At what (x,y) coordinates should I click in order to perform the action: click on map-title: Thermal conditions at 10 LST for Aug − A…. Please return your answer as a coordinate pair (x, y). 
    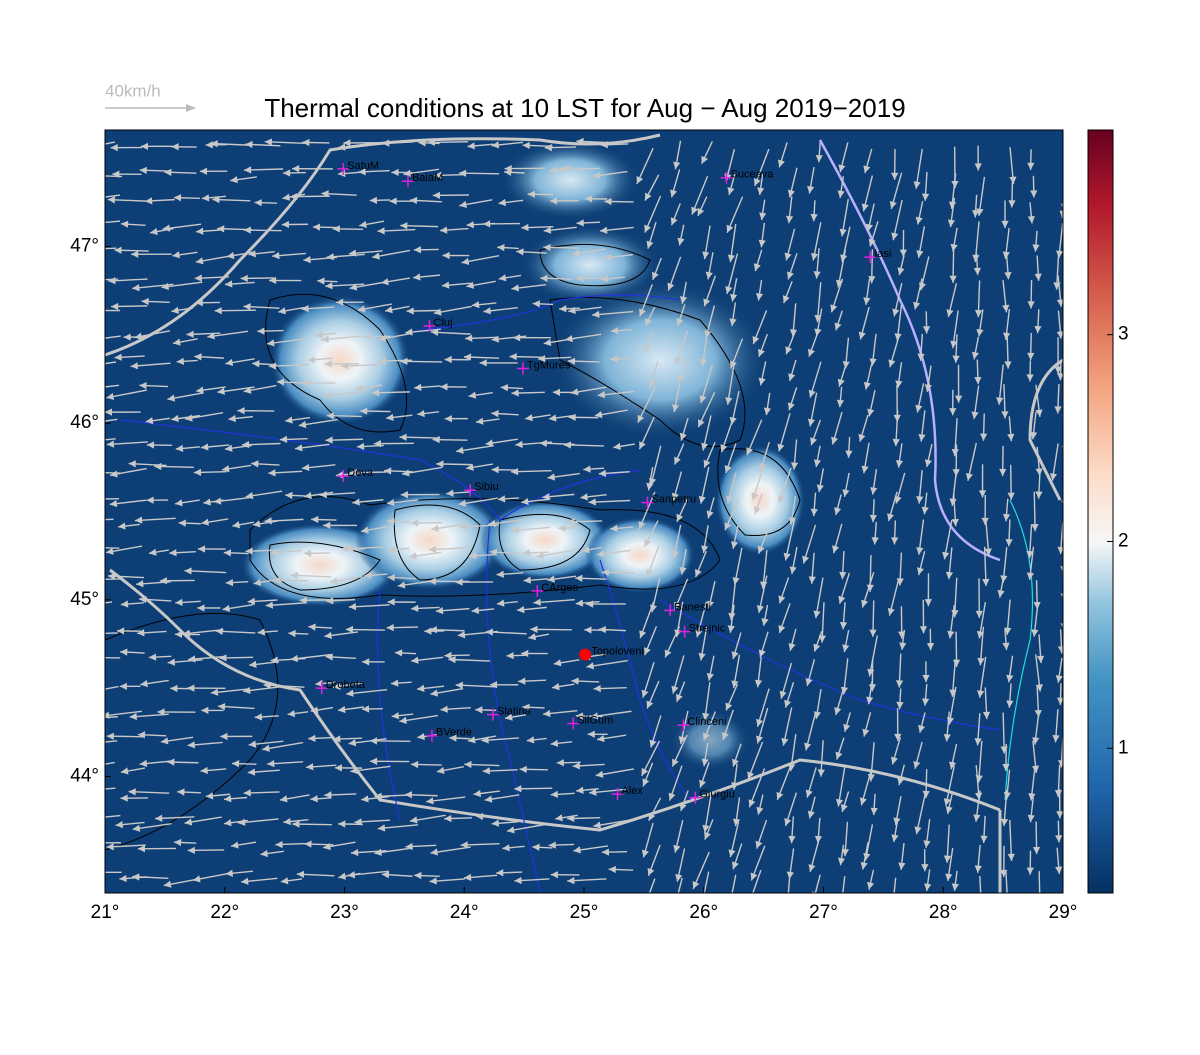
    Looking at the image, I should click on (584, 108).